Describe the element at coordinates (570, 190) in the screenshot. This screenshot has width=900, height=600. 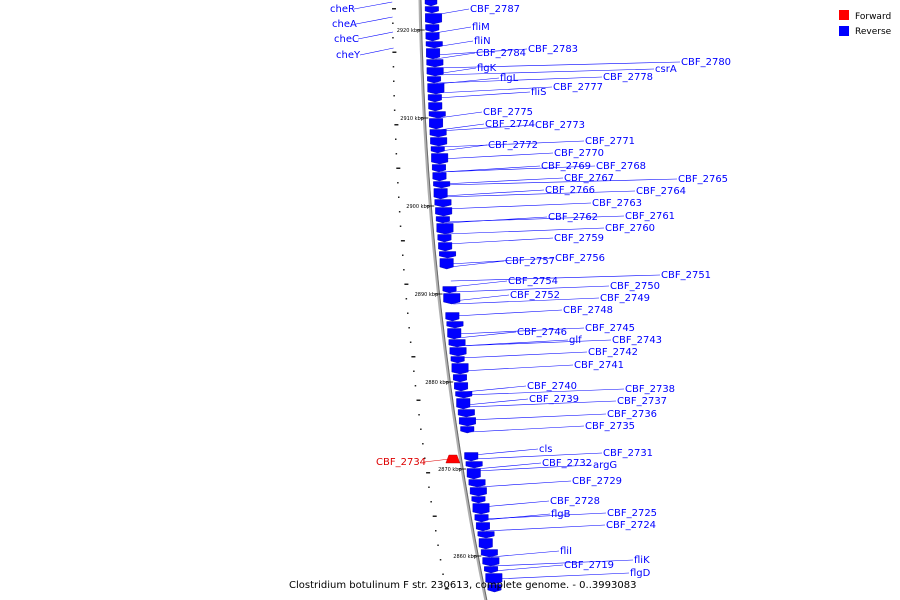
I see `gene-label: CBF_2766` at that location.